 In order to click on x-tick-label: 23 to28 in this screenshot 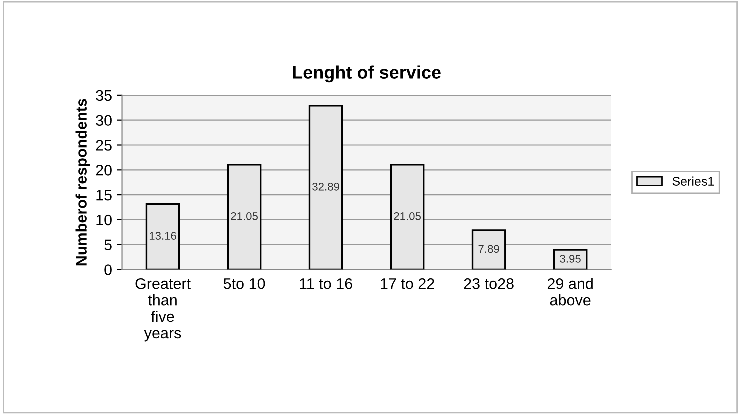, I will do `click(489, 284)`.